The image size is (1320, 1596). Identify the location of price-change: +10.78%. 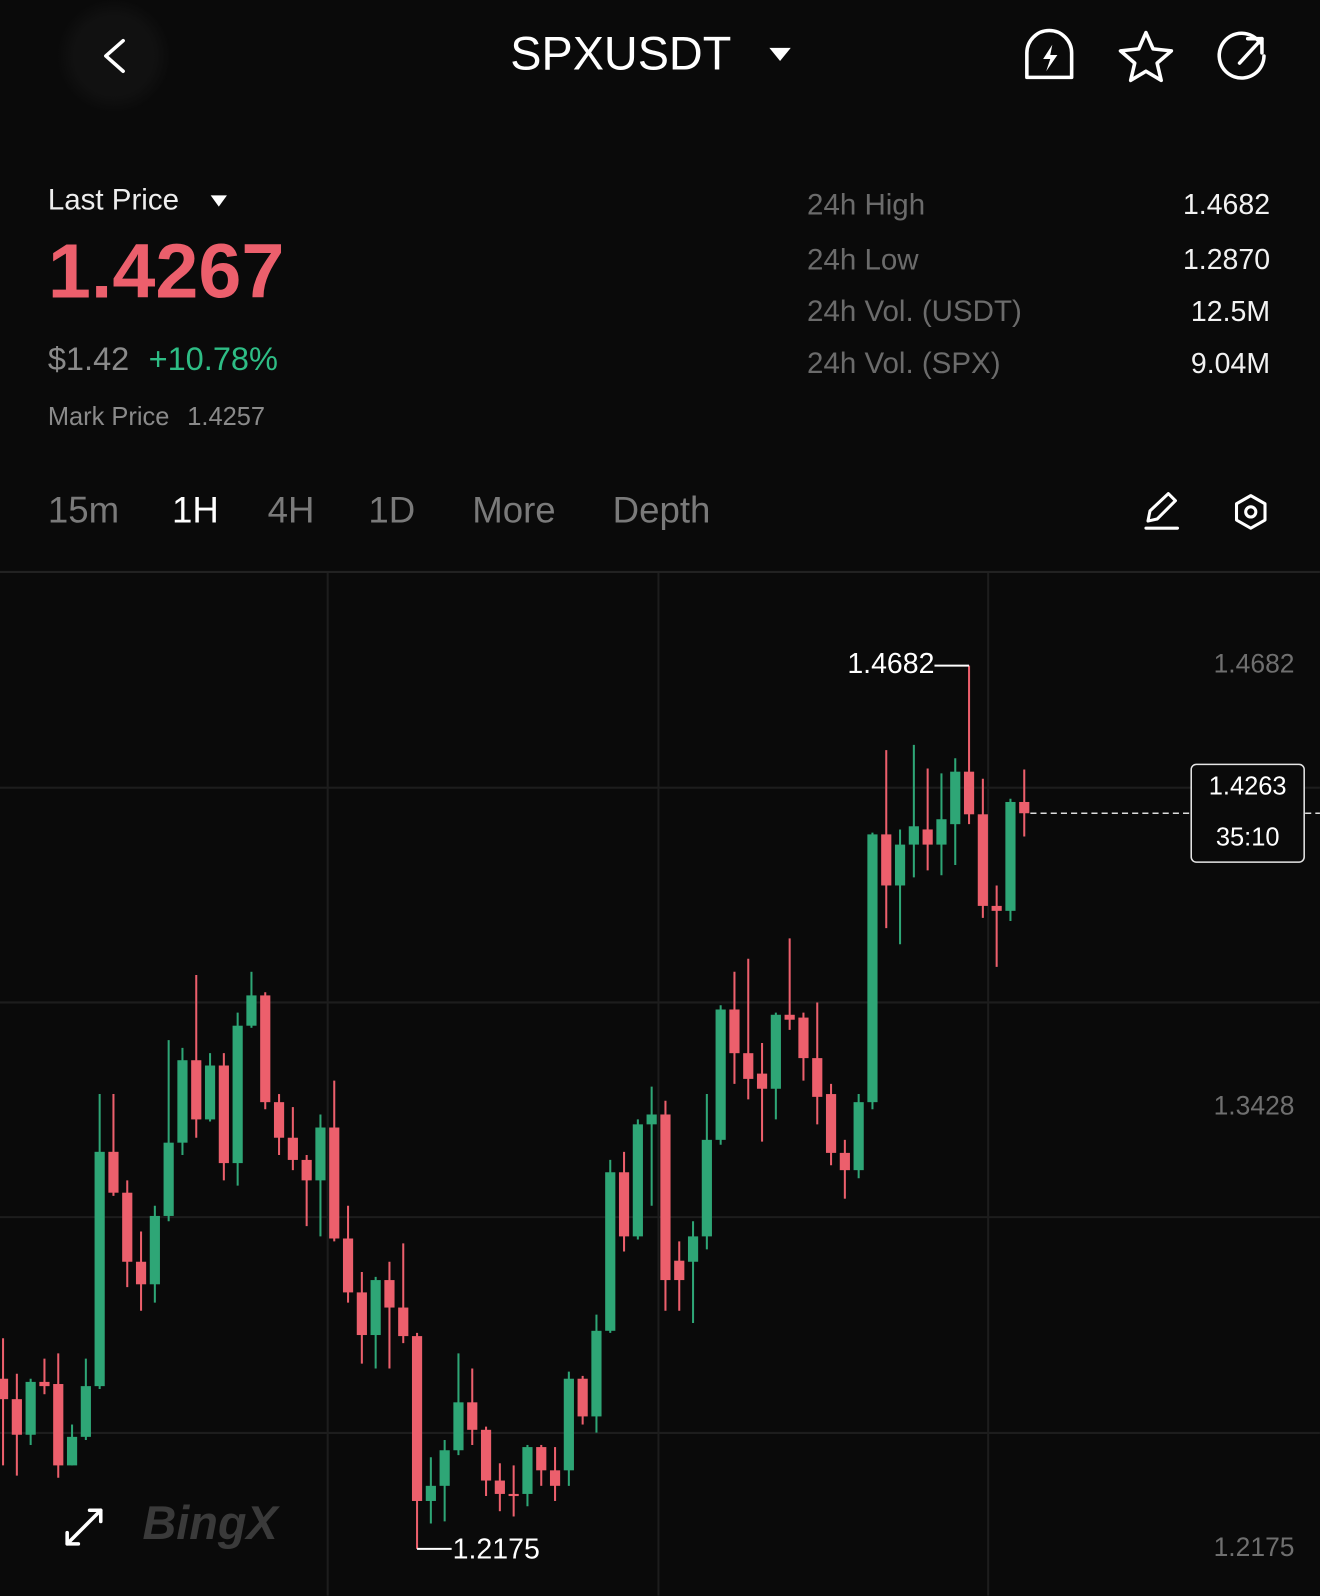
(213, 359).